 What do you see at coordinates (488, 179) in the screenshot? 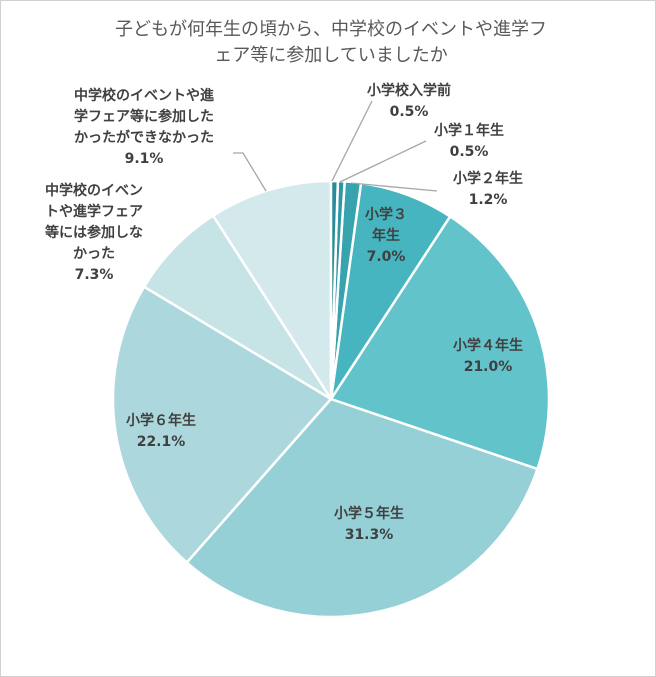
I see `category-label: 小学２年生` at bounding box center [488, 179].